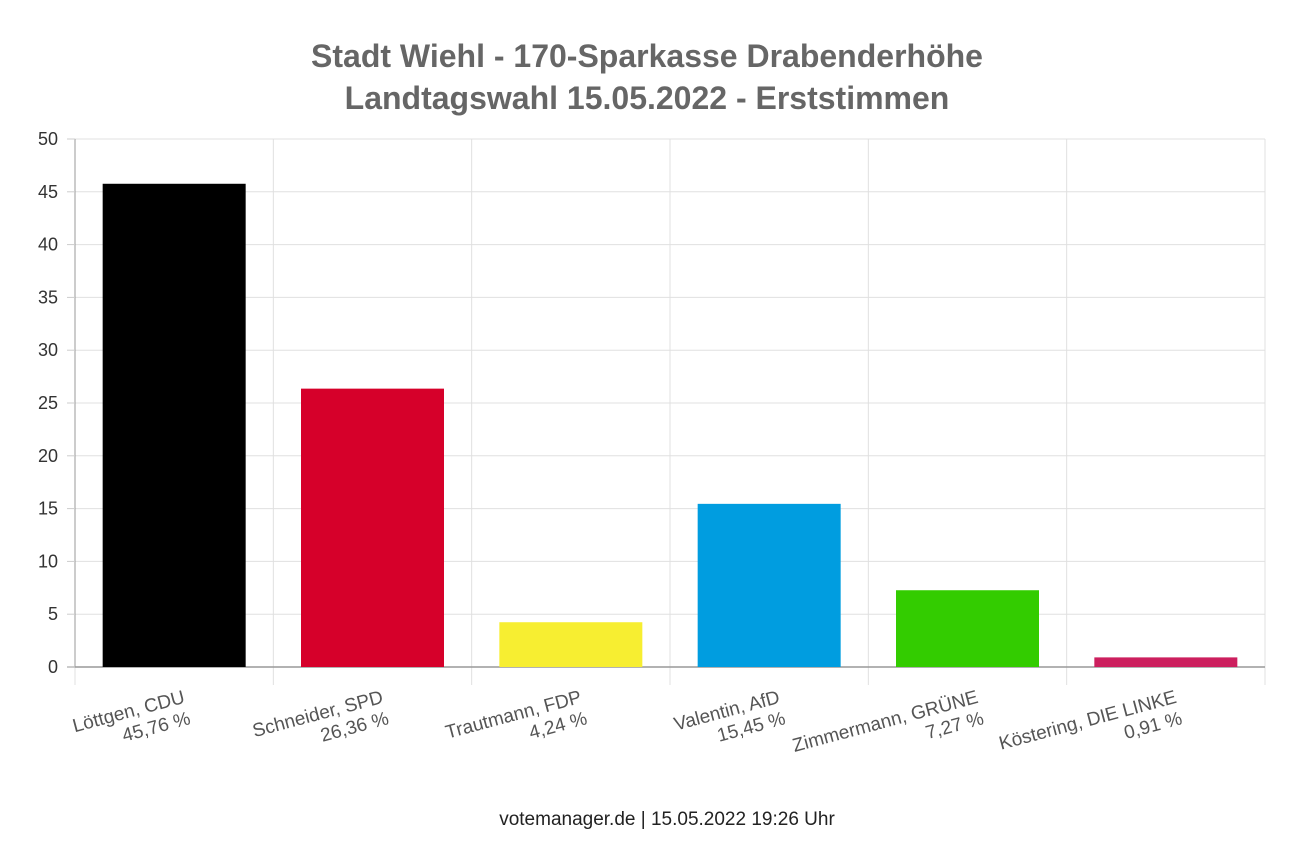  What do you see at coordinates (48, 561) in the screenshot?
I see `y-tick-label: 10` at bounding box center [48, 561].